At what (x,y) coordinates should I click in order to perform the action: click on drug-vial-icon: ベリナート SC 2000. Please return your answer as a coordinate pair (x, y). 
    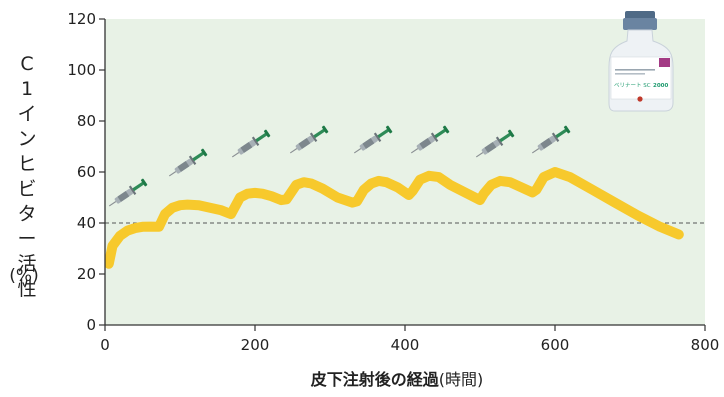
    Looking at the image, I should click on (641, 61).